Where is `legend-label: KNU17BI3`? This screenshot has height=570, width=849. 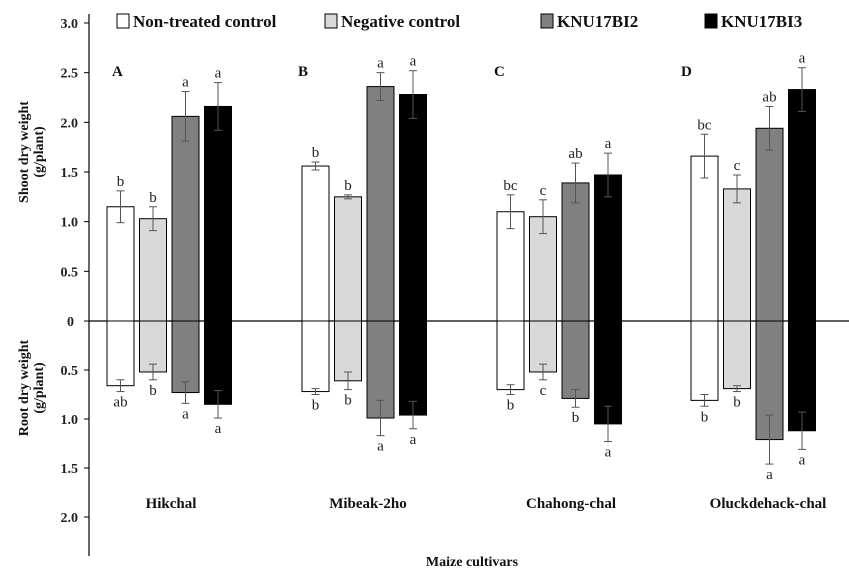
legend-label: KNU17BI3 is located at coordinates (761, 21).